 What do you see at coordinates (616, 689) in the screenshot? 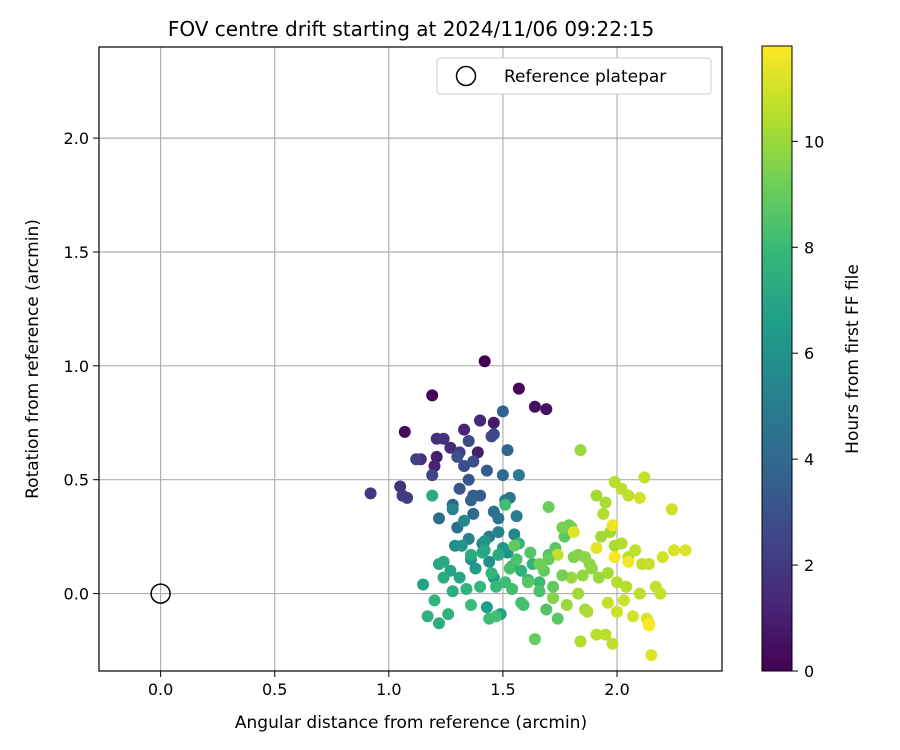
I see `x-tick-label: 2.0` at bounding box center [616, 689].